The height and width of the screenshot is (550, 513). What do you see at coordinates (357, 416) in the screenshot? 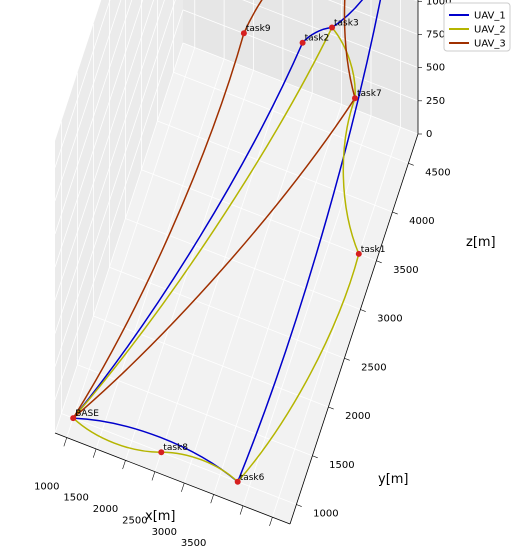
I see `y-tick-label: 2000` at bounding box center [357, 416].